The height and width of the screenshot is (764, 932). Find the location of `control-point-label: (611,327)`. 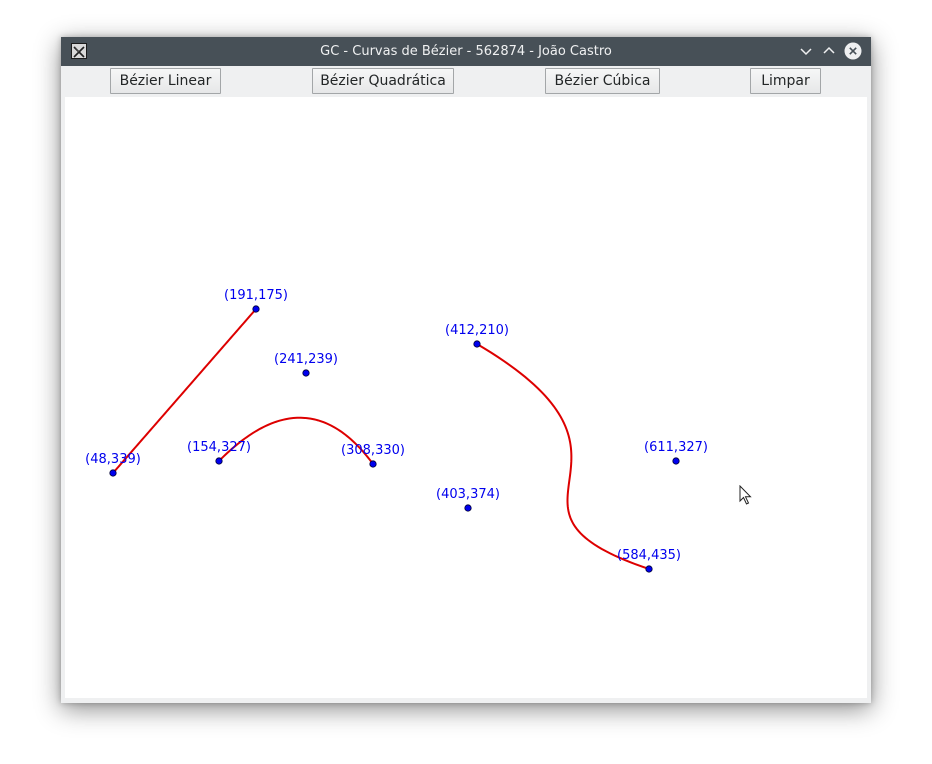

control-point-label: (611,327) is located at coordinates (676, 447).